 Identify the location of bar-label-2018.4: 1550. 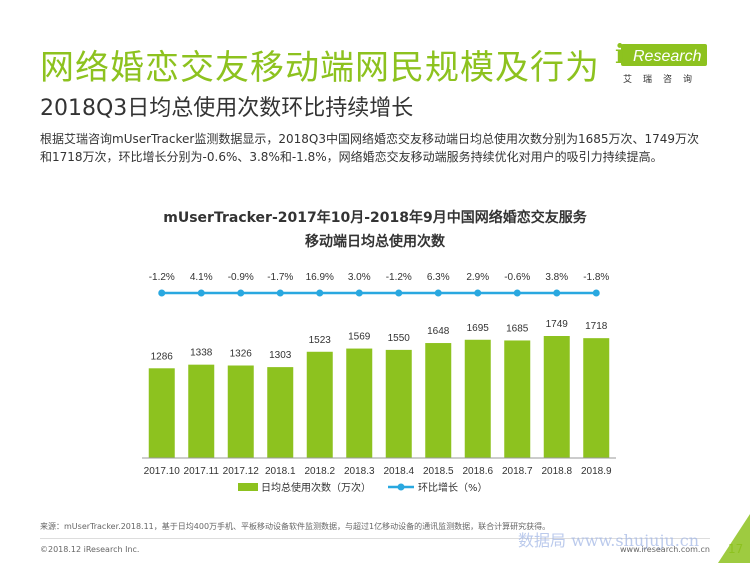
(399, 338).